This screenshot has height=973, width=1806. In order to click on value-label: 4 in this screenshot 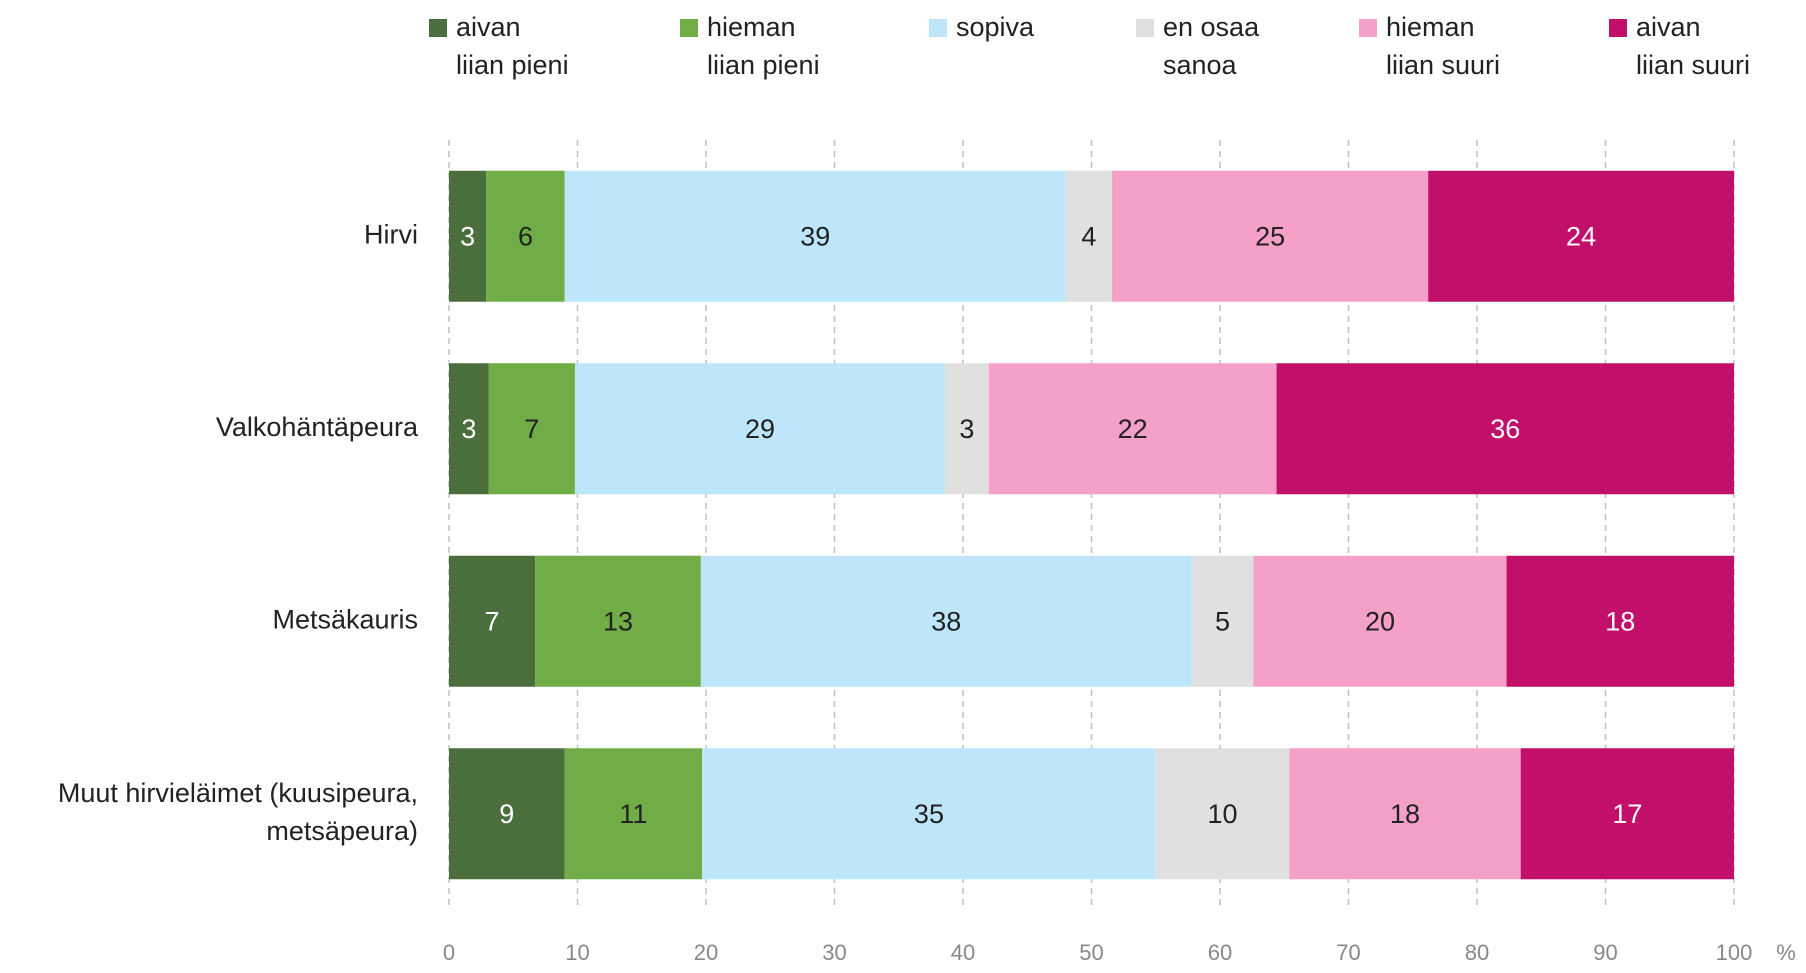, I will do `click(1088, 236)`.